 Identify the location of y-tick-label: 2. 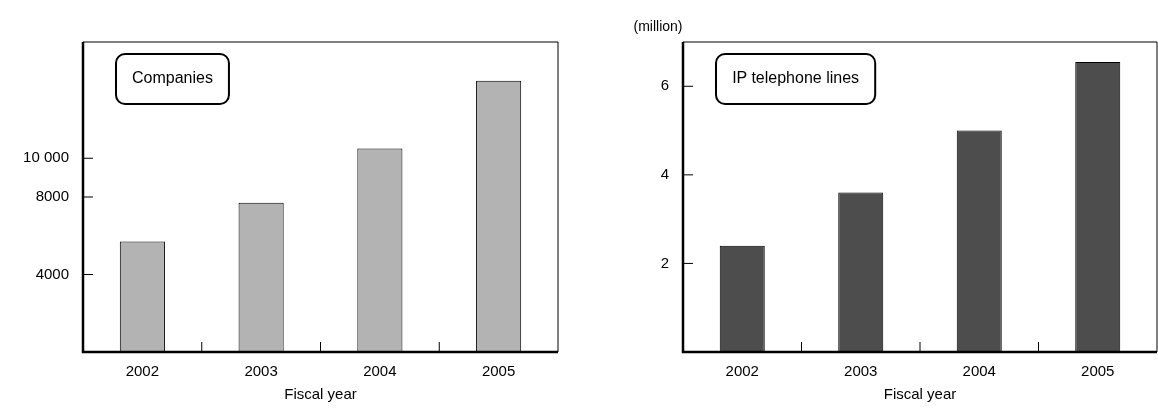
(664, 262).